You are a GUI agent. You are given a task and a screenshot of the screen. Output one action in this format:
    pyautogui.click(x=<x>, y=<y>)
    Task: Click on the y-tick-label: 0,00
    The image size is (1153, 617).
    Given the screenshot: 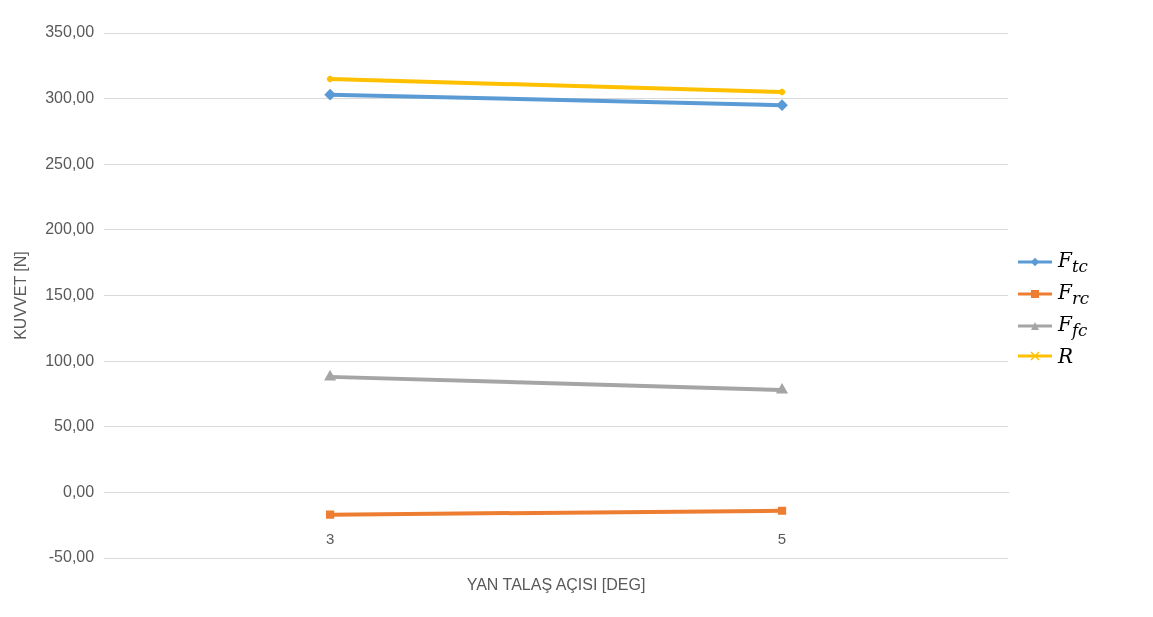 What is the action you would take?
    pyautogui.click(x=79, y=491)
    